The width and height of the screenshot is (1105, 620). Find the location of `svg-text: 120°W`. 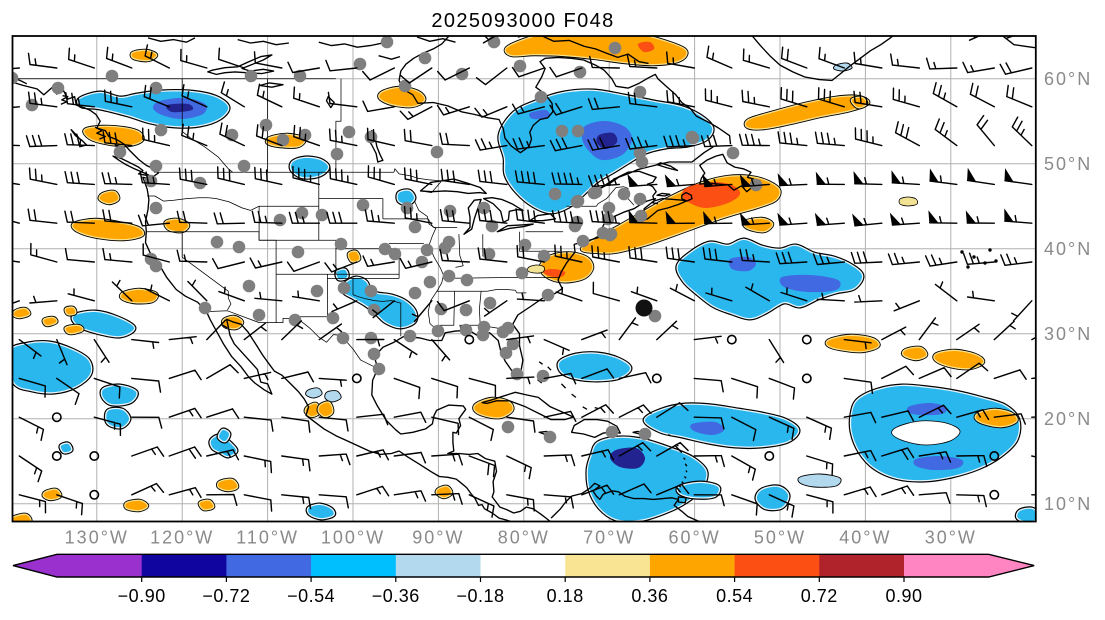

svg-text: 120°W is located at coordinates (182, 538).